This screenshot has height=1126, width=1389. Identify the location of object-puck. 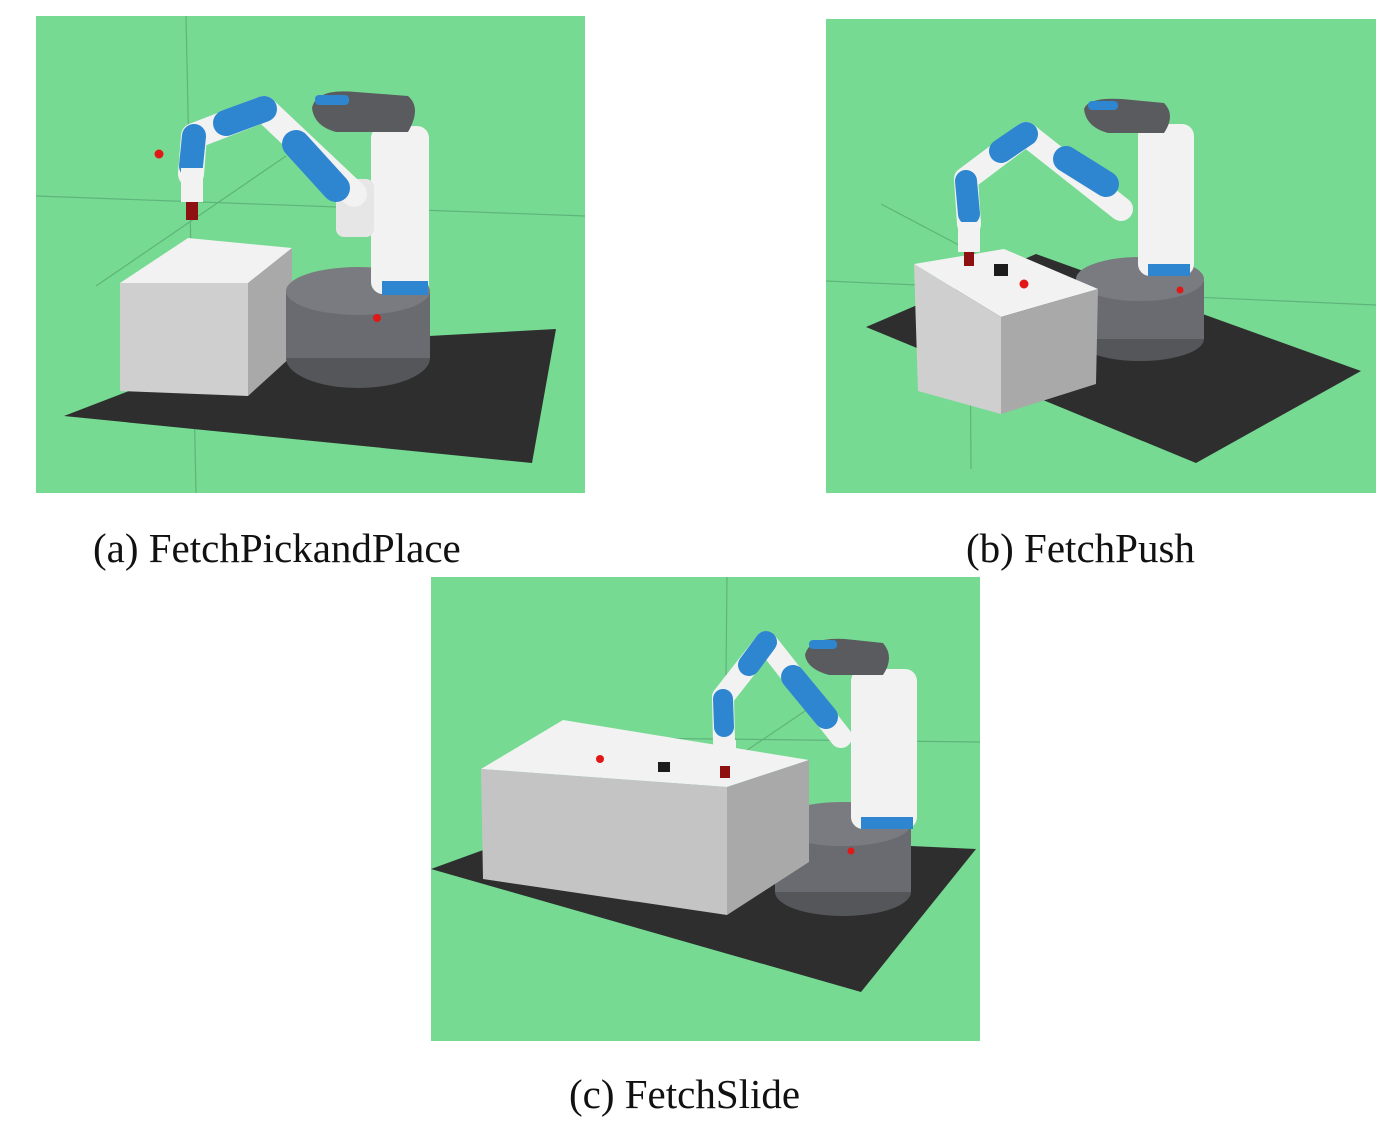
(664, 767).